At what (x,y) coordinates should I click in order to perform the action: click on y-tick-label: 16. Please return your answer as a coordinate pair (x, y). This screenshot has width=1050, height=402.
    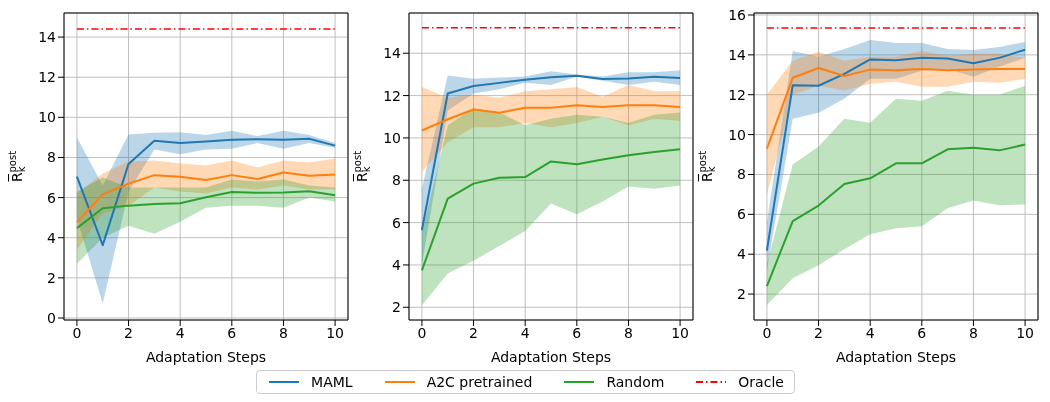
    Looking at the image, I should click on (737, 14).